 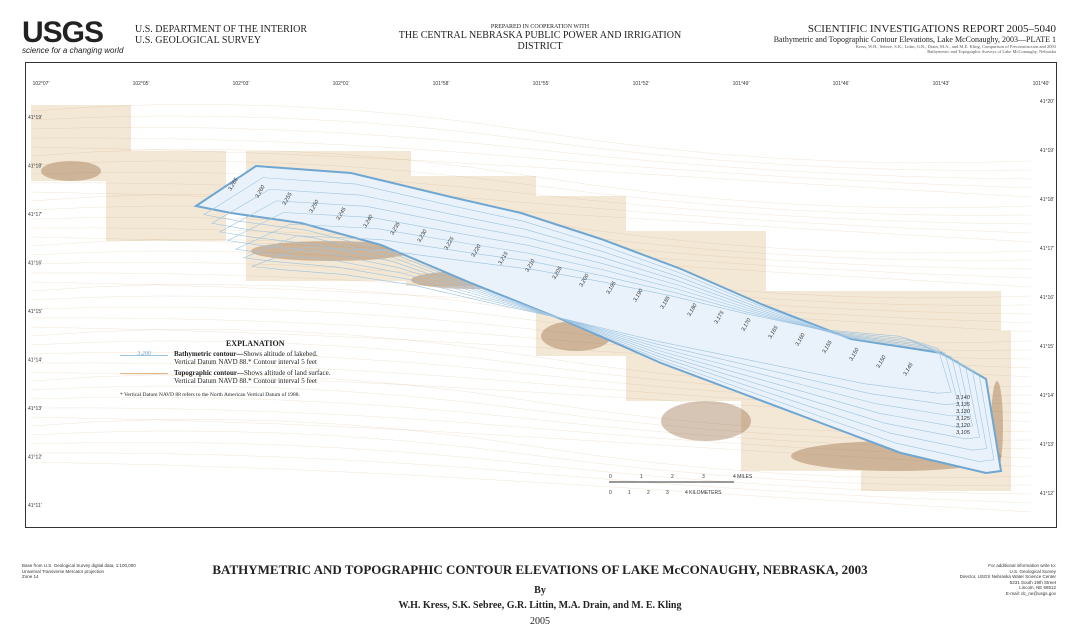 I want to click on top-longitude-label: 101°46', so click(x=841, y=84).